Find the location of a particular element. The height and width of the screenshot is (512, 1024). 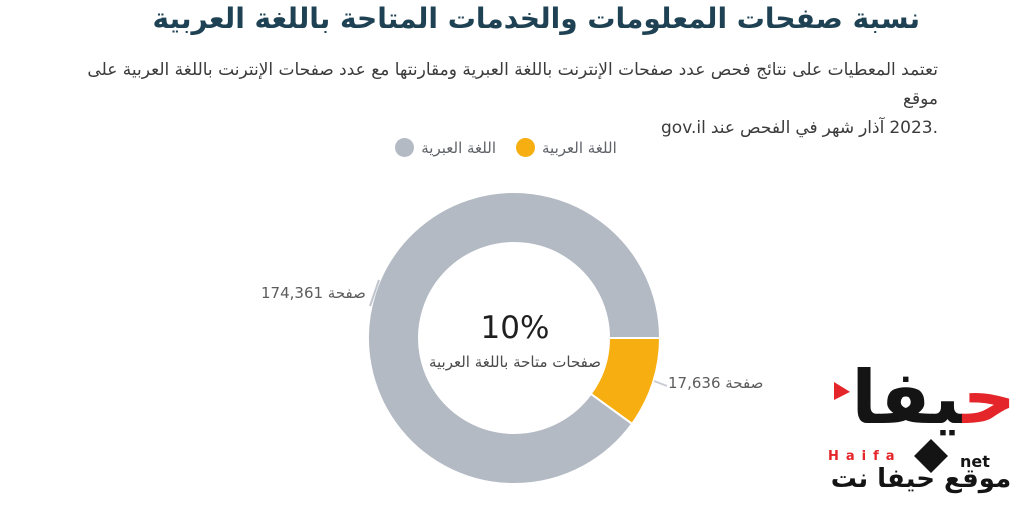

logo-arabic-initial: ح is located at coordinates (989, 398).